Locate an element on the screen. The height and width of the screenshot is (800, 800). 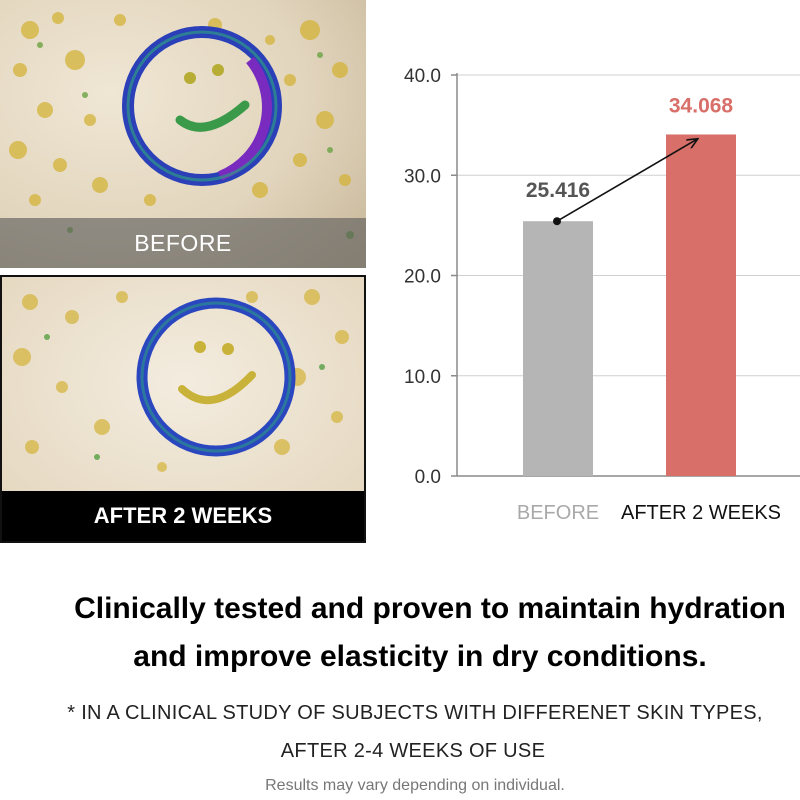
category-label: AFTER 2 WEEKS is located at coordinates (701, 513).